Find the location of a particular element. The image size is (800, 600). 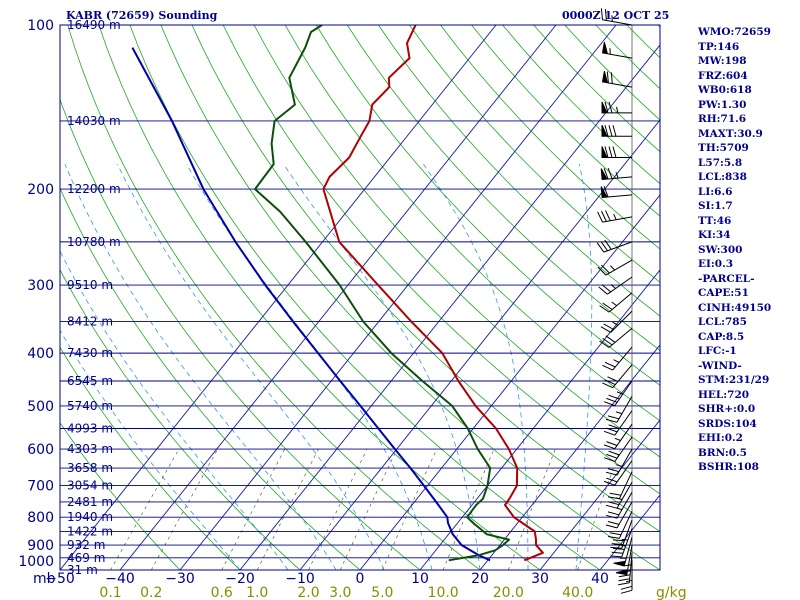

index-item: BSHR:108 is located at coordinates (728, 467).